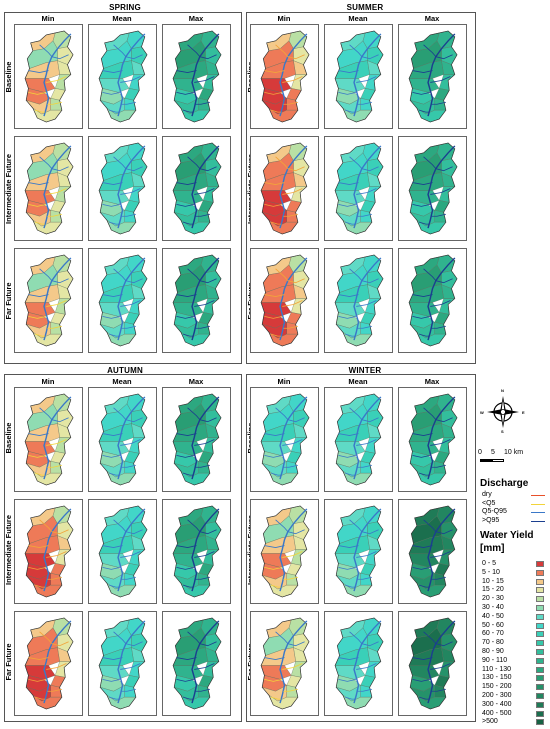 This screenshot has width=550, height=729. Describe the element at coordinates (493, 590) in the screenshot. I see `water-yield-legend-label: 15 - 20` at that location.